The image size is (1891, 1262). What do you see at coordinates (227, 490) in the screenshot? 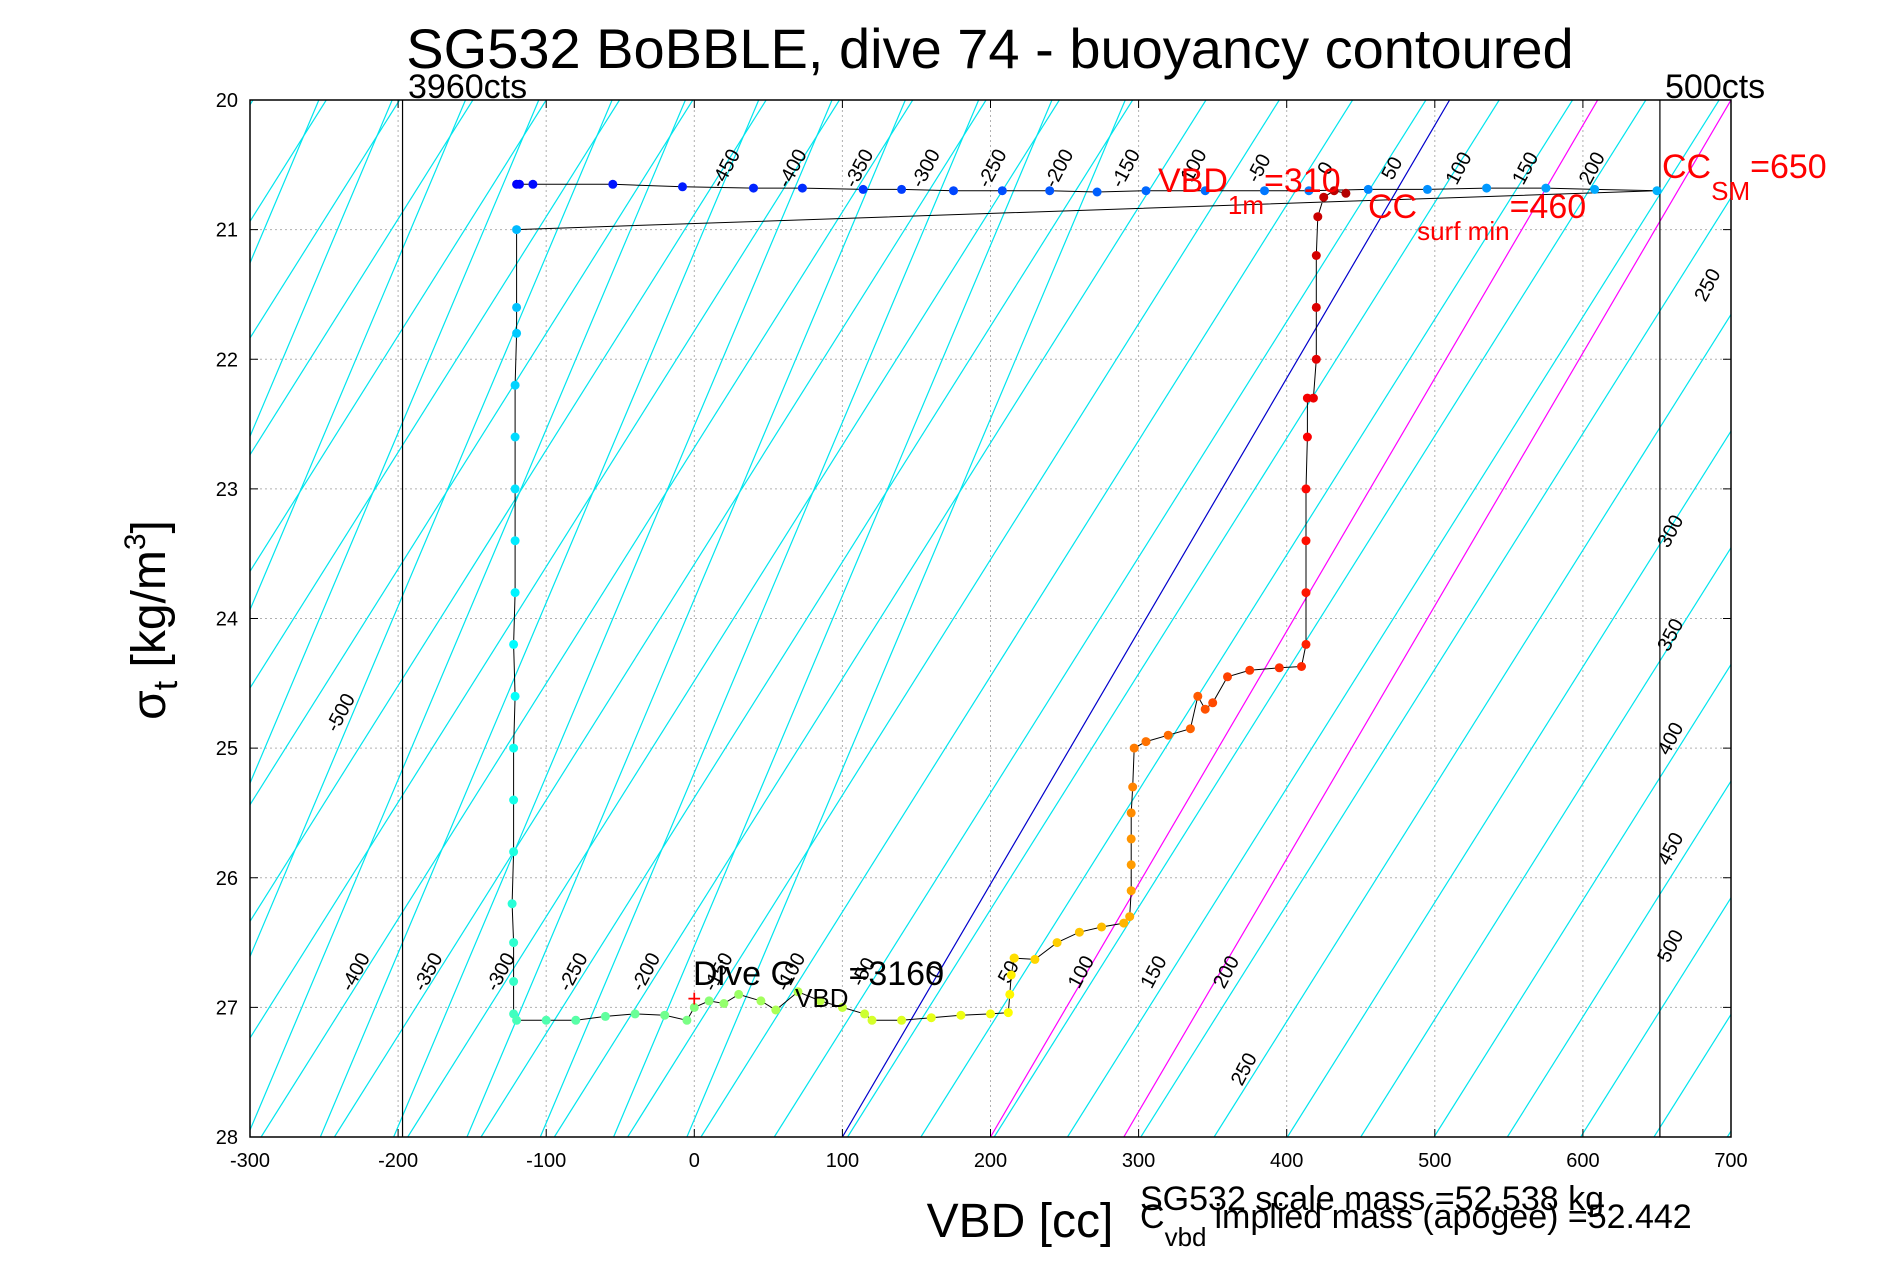
I see `y-tick-label: 23` at bounding box center [227, 490].